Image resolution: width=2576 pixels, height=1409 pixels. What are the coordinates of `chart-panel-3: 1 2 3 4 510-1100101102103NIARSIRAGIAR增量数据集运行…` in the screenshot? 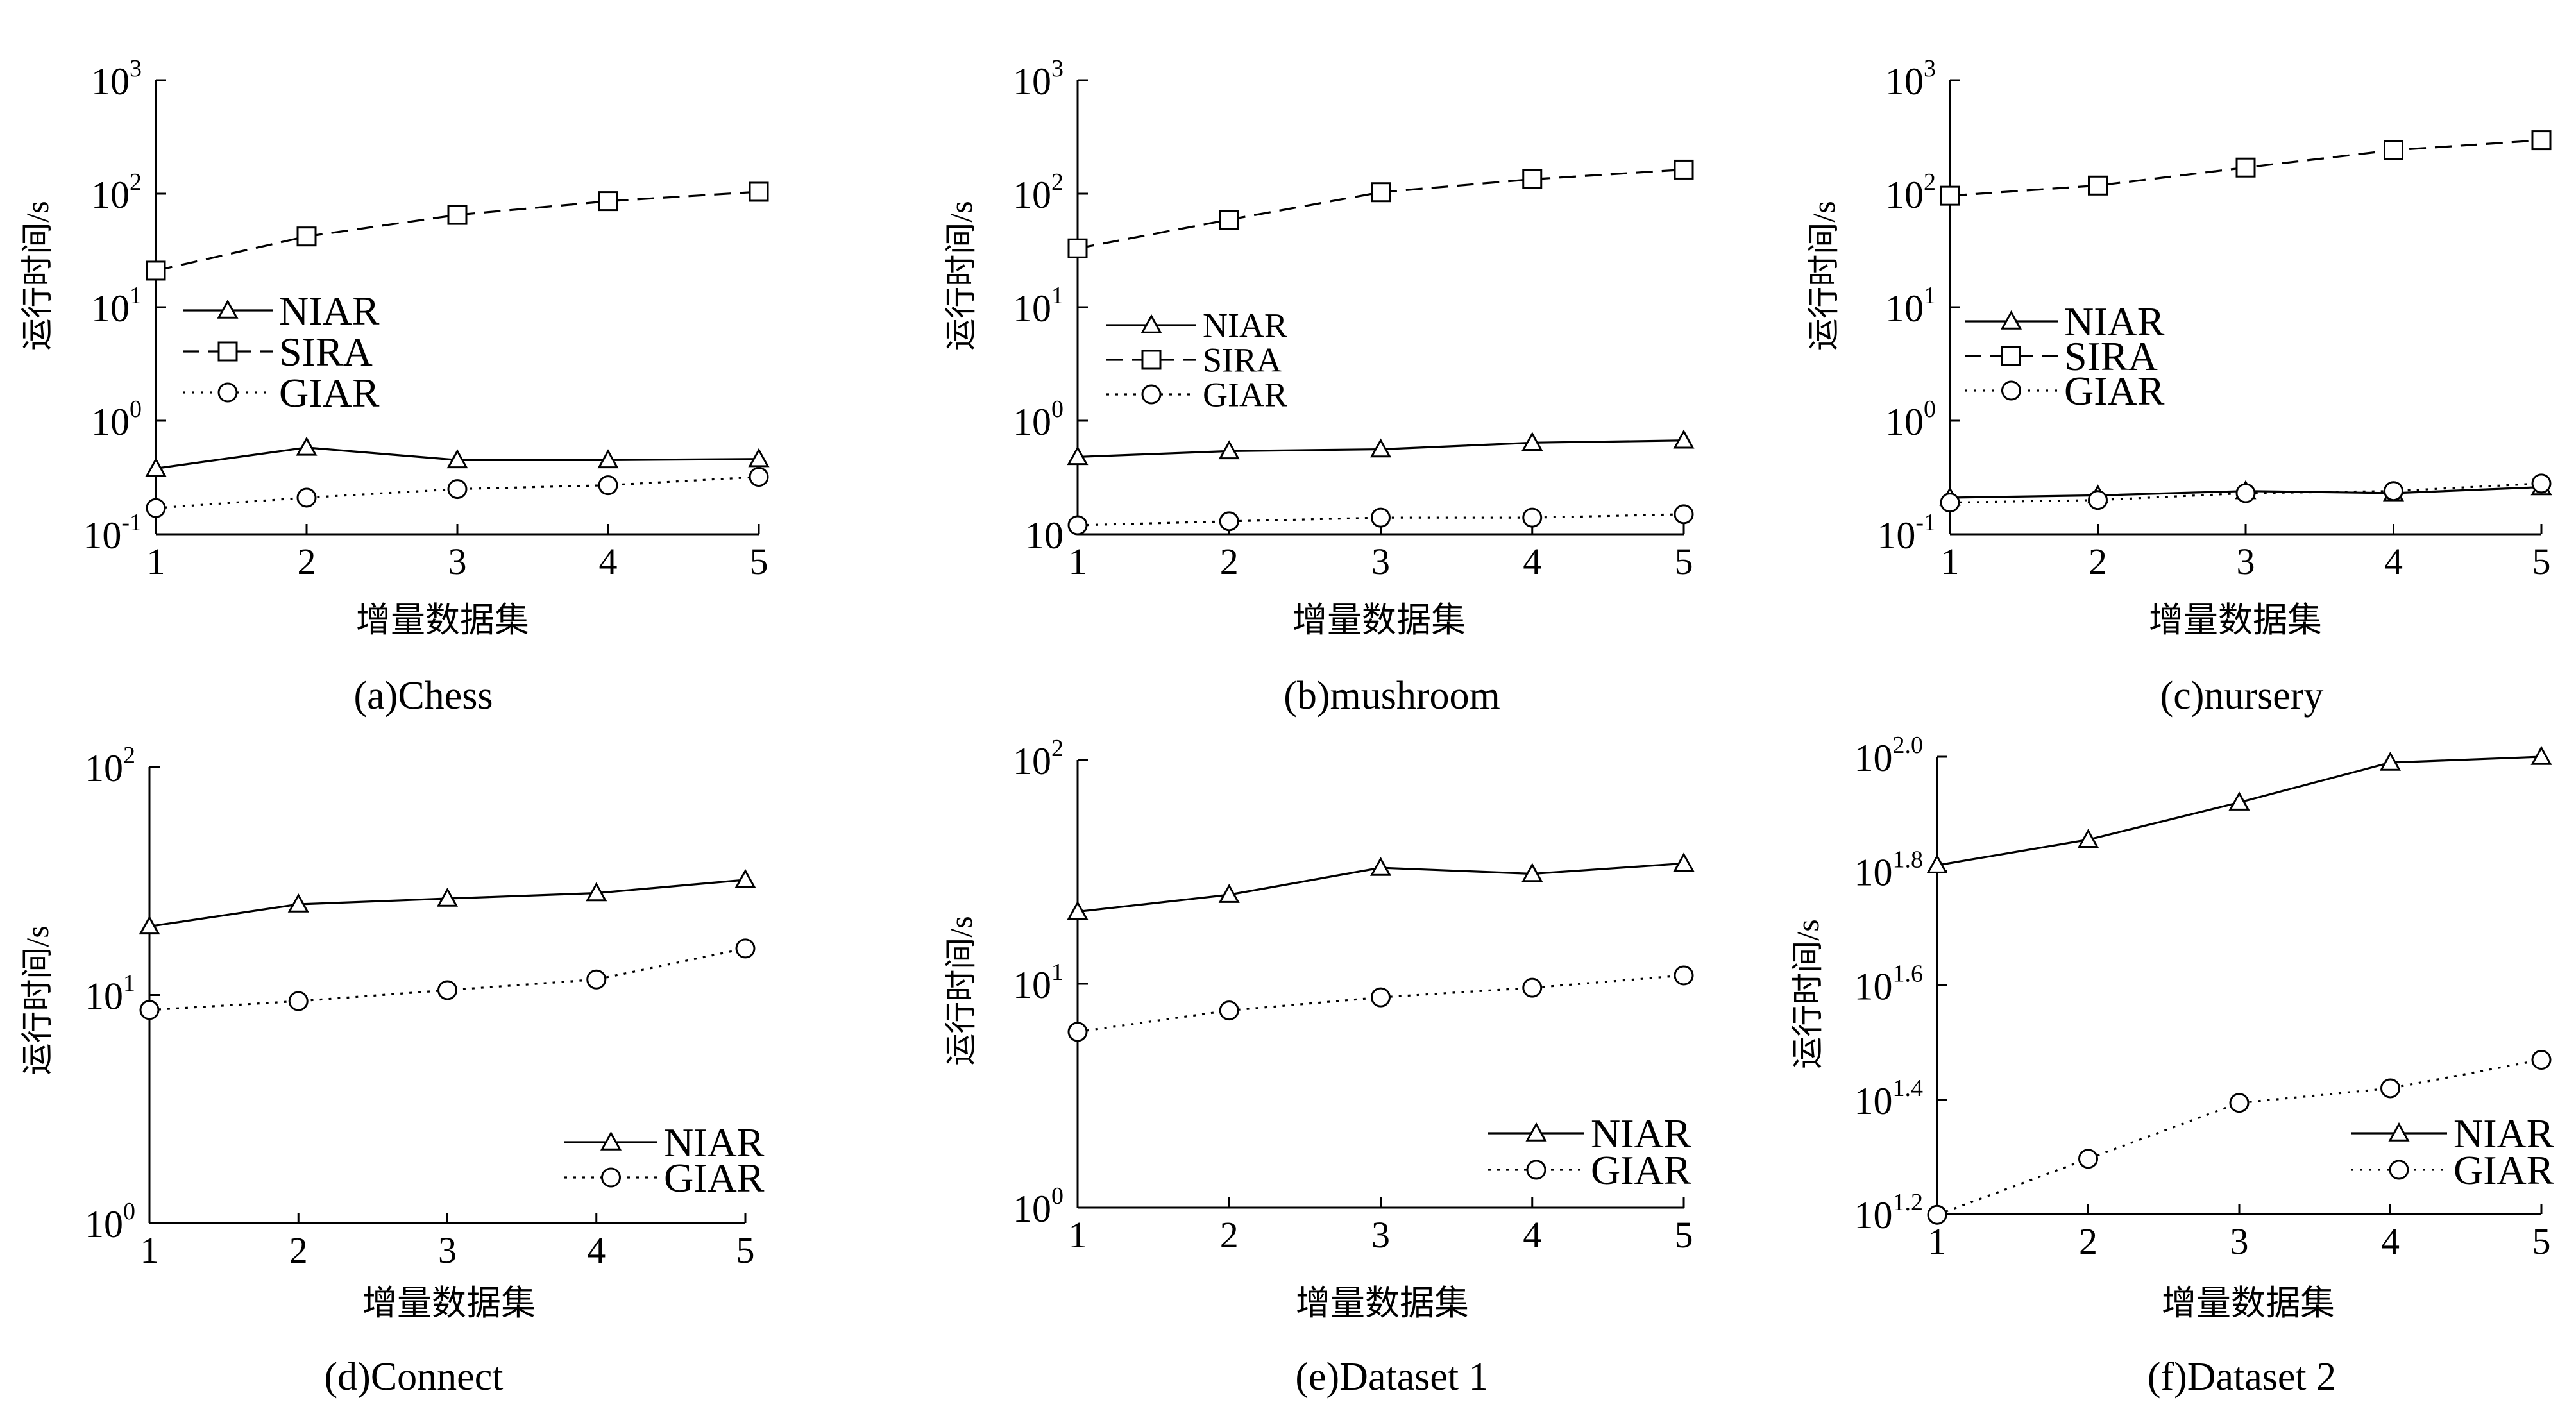 It's located at (2179, 386).